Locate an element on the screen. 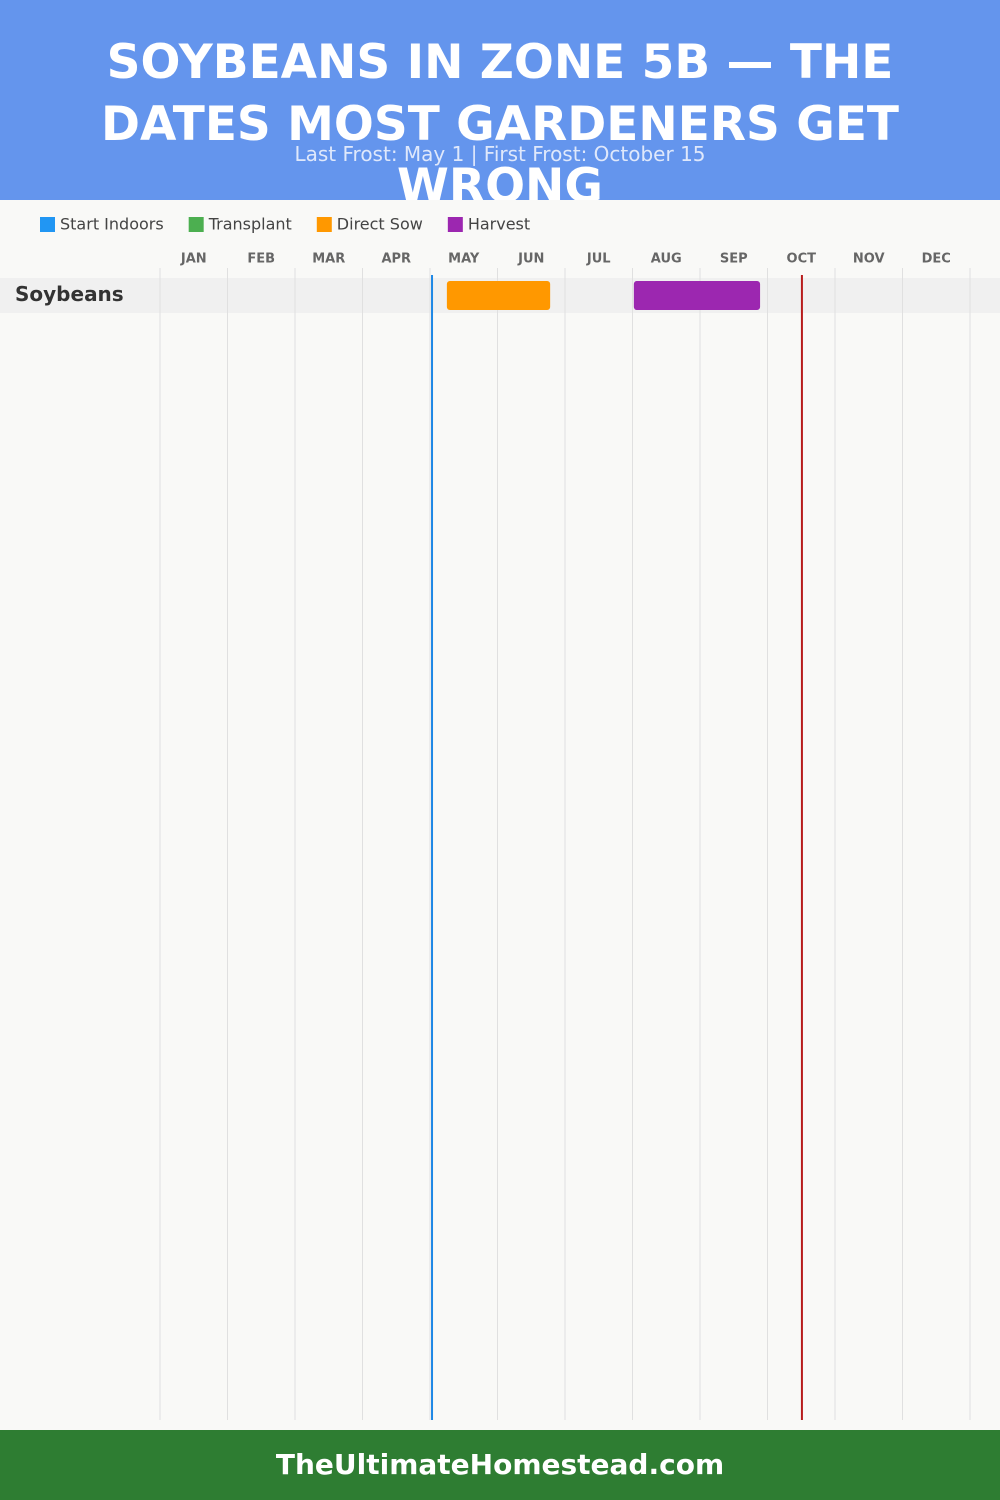 The height and width of the screenshot is (1500, 1000). month-label: JUL is located at coordinates (598, 259).